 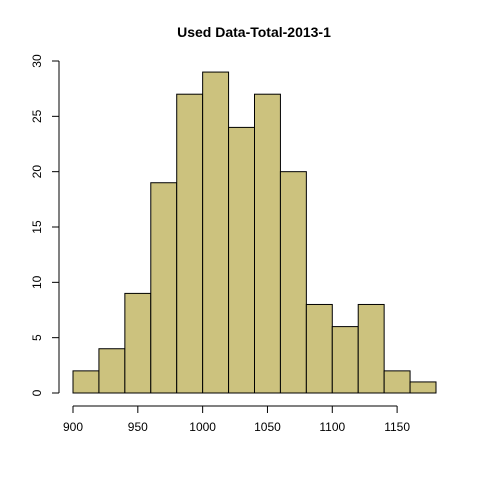 What do you see at coordinates (254, 32) in the screenshot?
I see `chart-title: Used Data-Total-2013-1` at bounding box center [254, 32].